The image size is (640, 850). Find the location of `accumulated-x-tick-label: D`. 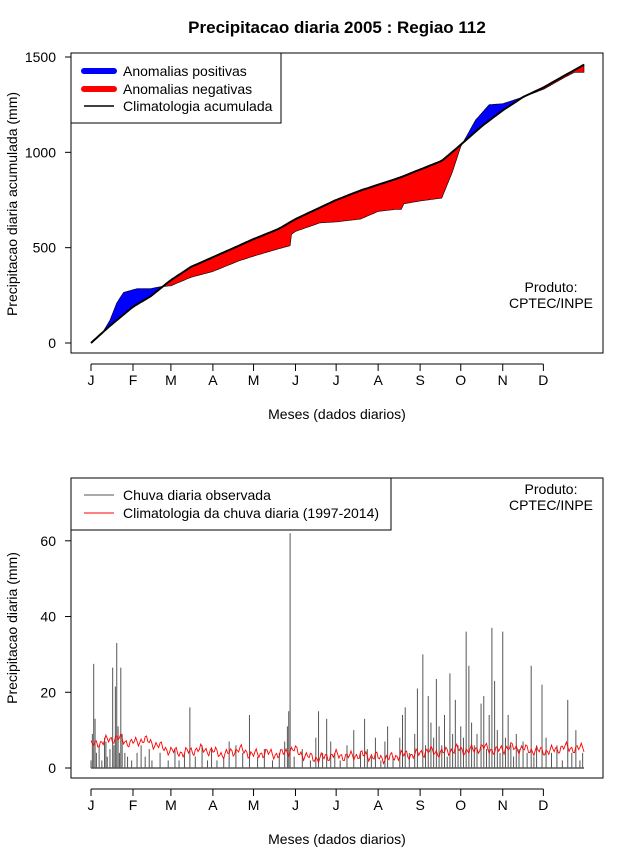

accumulated-x-tick-label: D is located at coordinates (543, 380).